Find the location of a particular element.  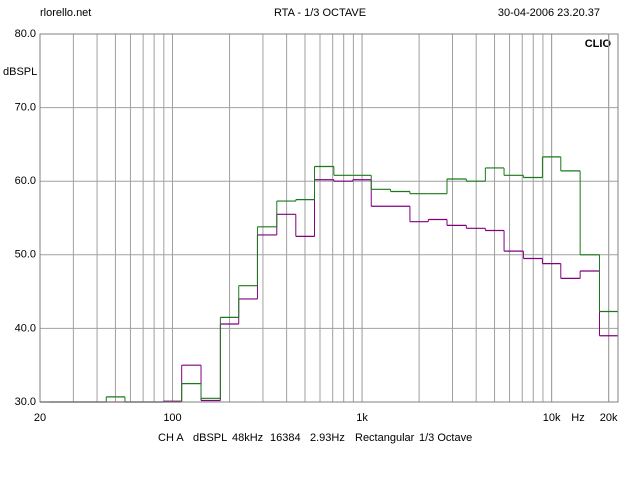

y-tick-label: 30.0 is located at coordinates (25, 402).